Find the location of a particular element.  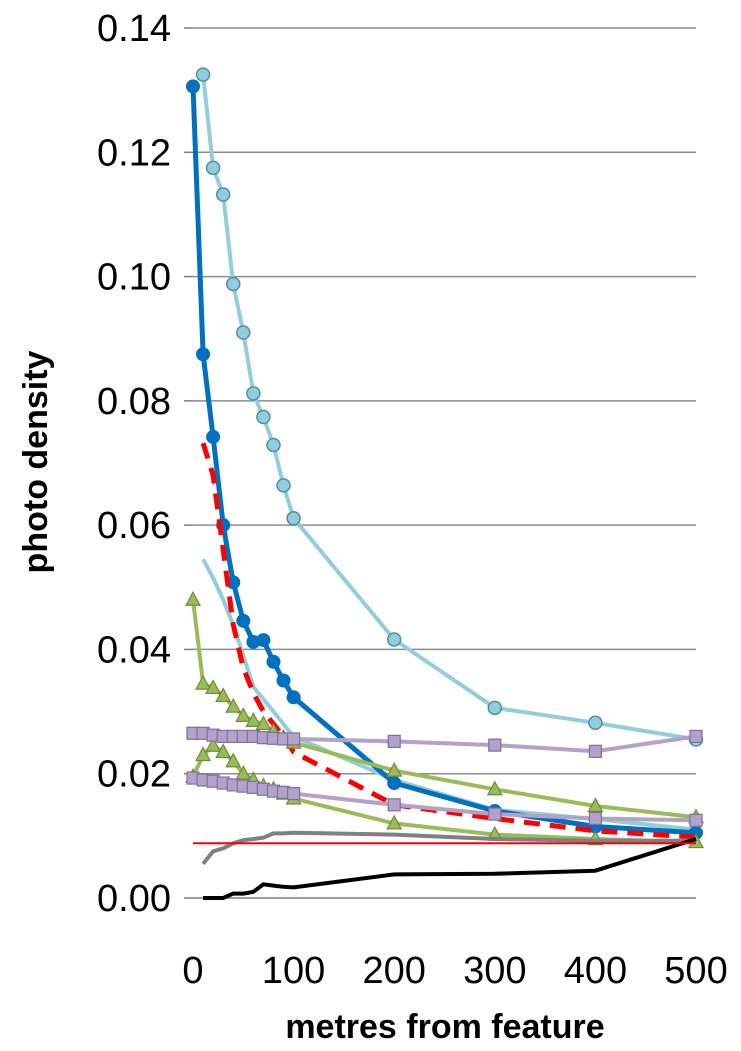

x-tick-label: 300 is located at coordinates (494, 971).